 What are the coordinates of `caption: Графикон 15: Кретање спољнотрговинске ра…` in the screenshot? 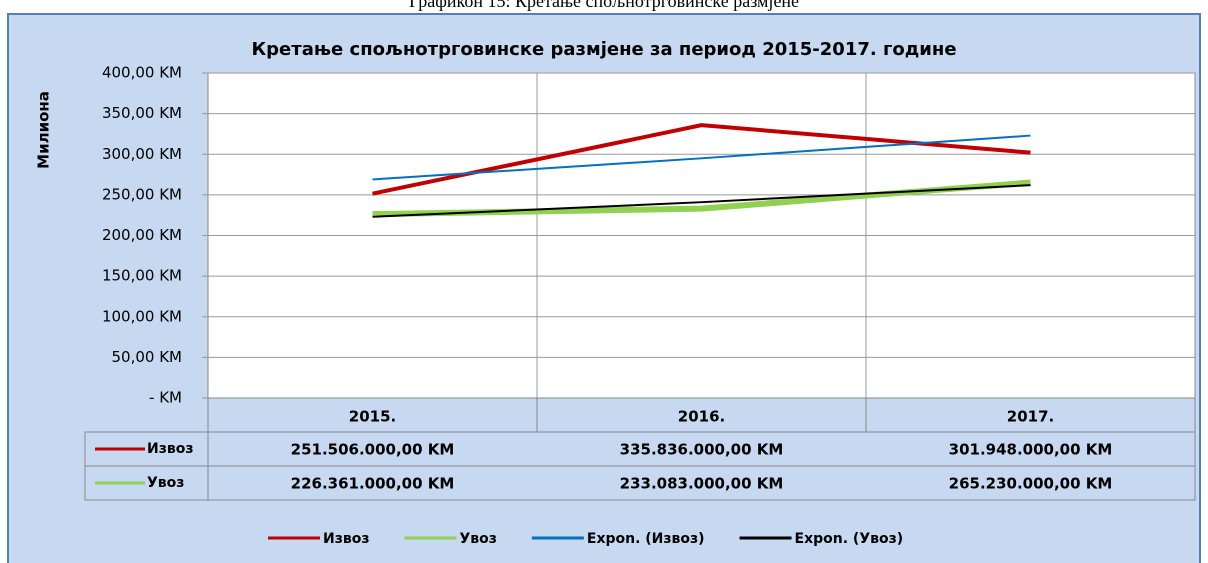 It's located at (604, 5).